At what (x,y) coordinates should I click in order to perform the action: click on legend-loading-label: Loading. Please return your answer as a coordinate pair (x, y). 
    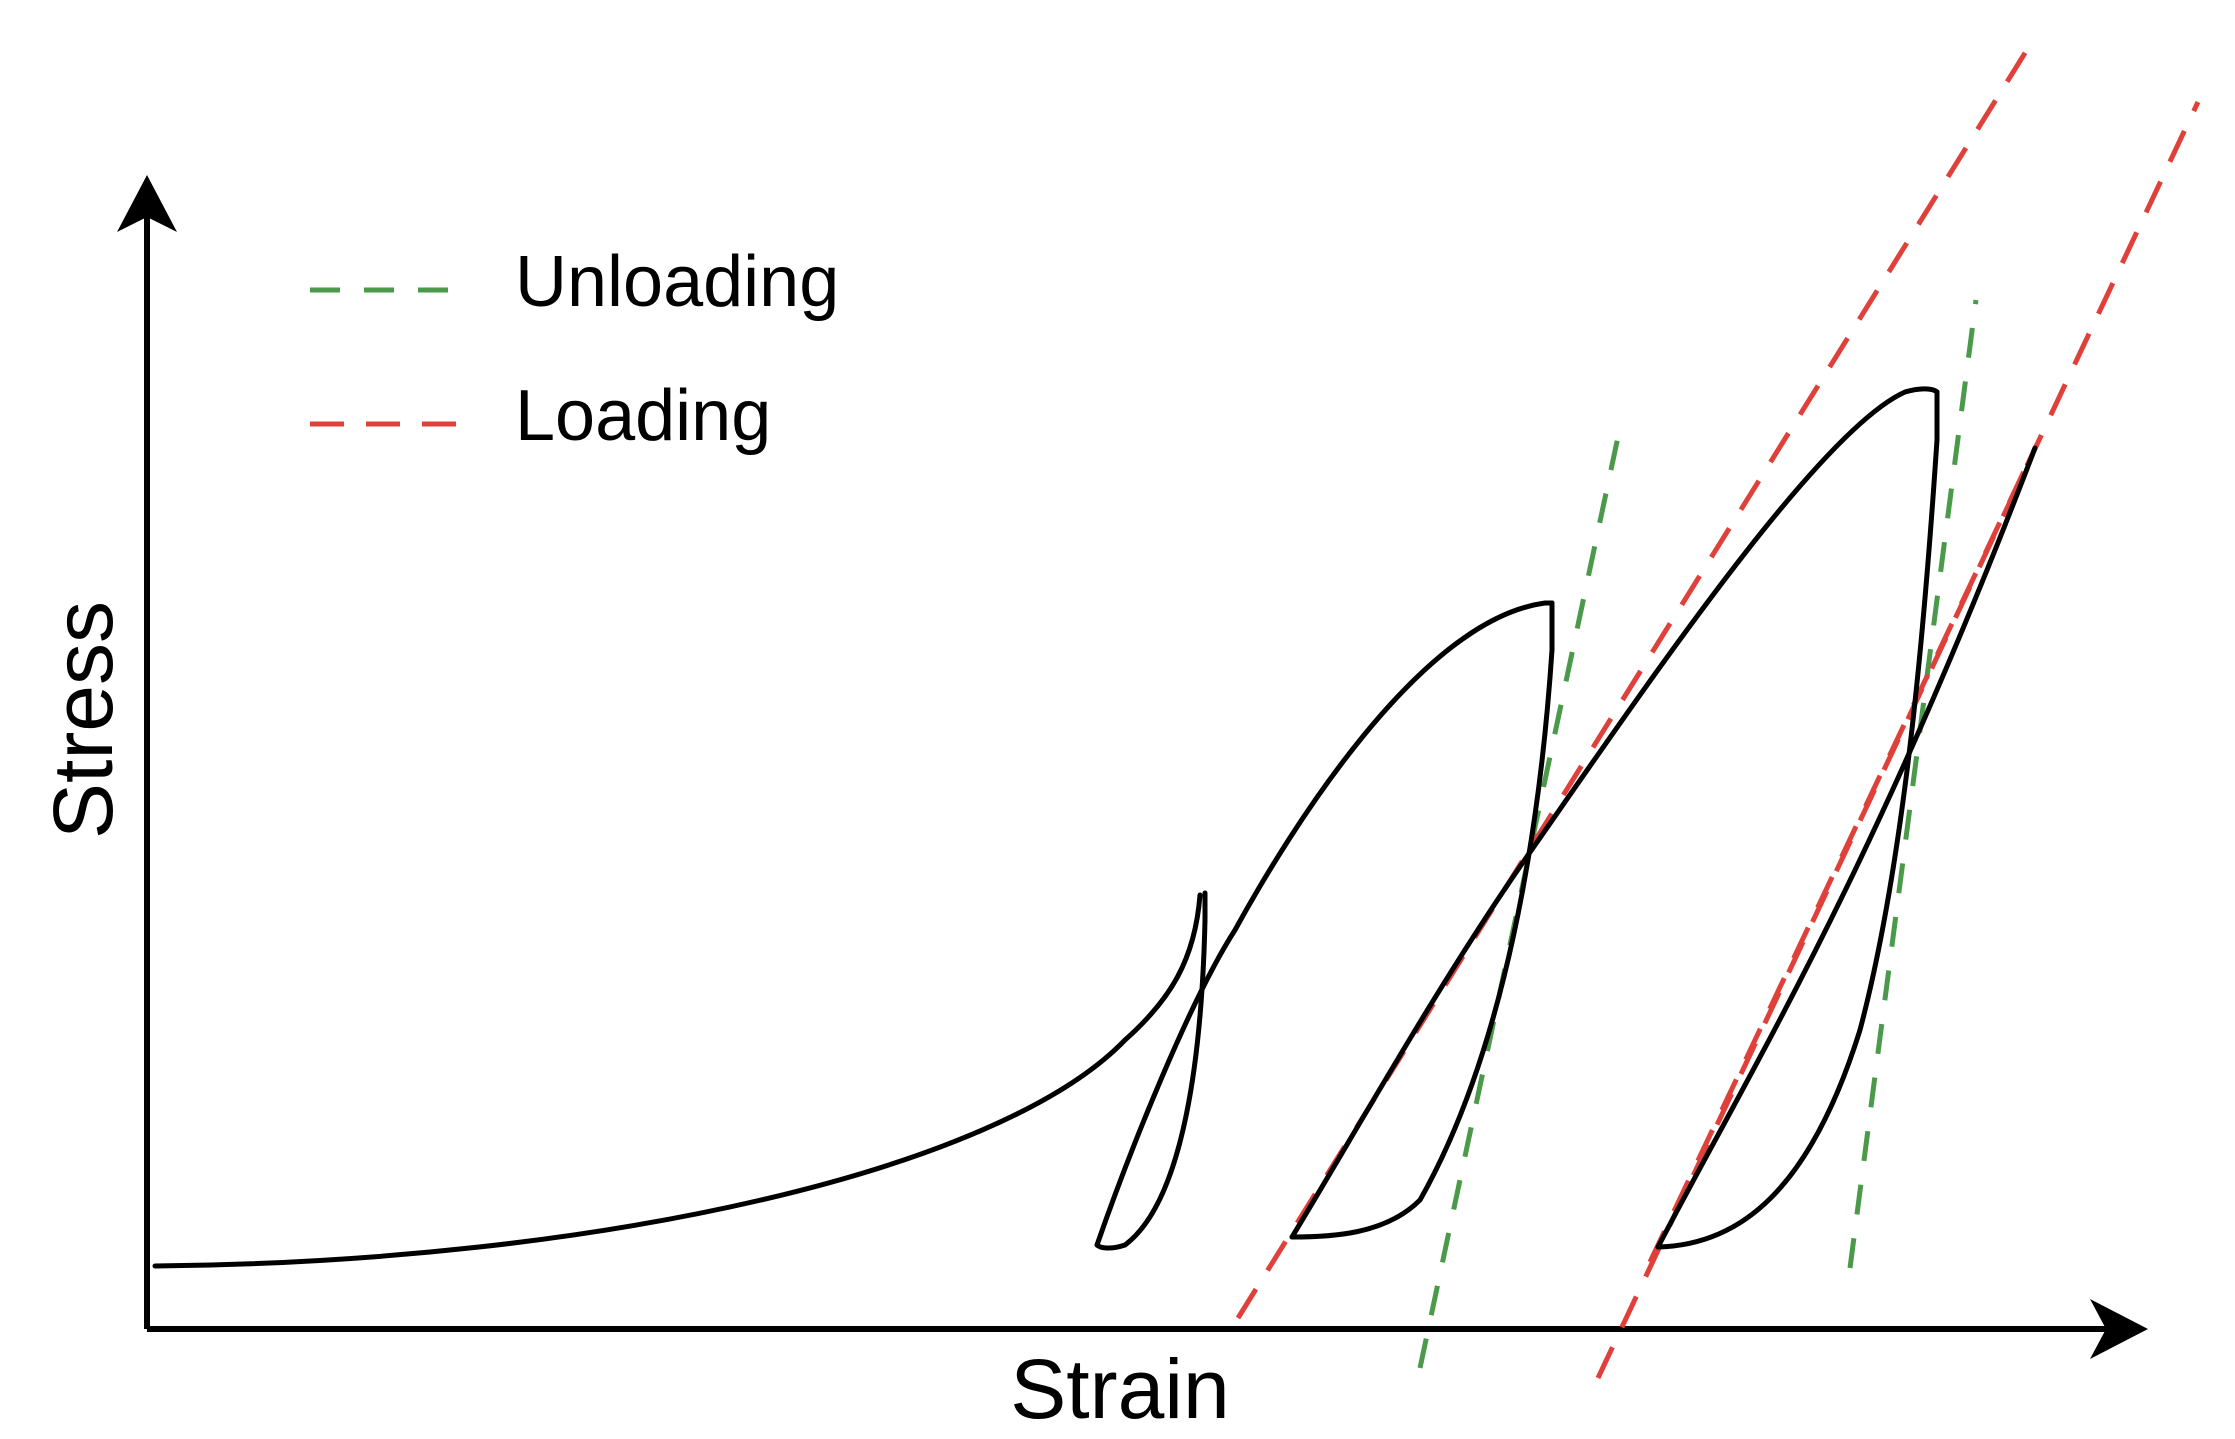
    Looking at the image, I should click on (643, 416).